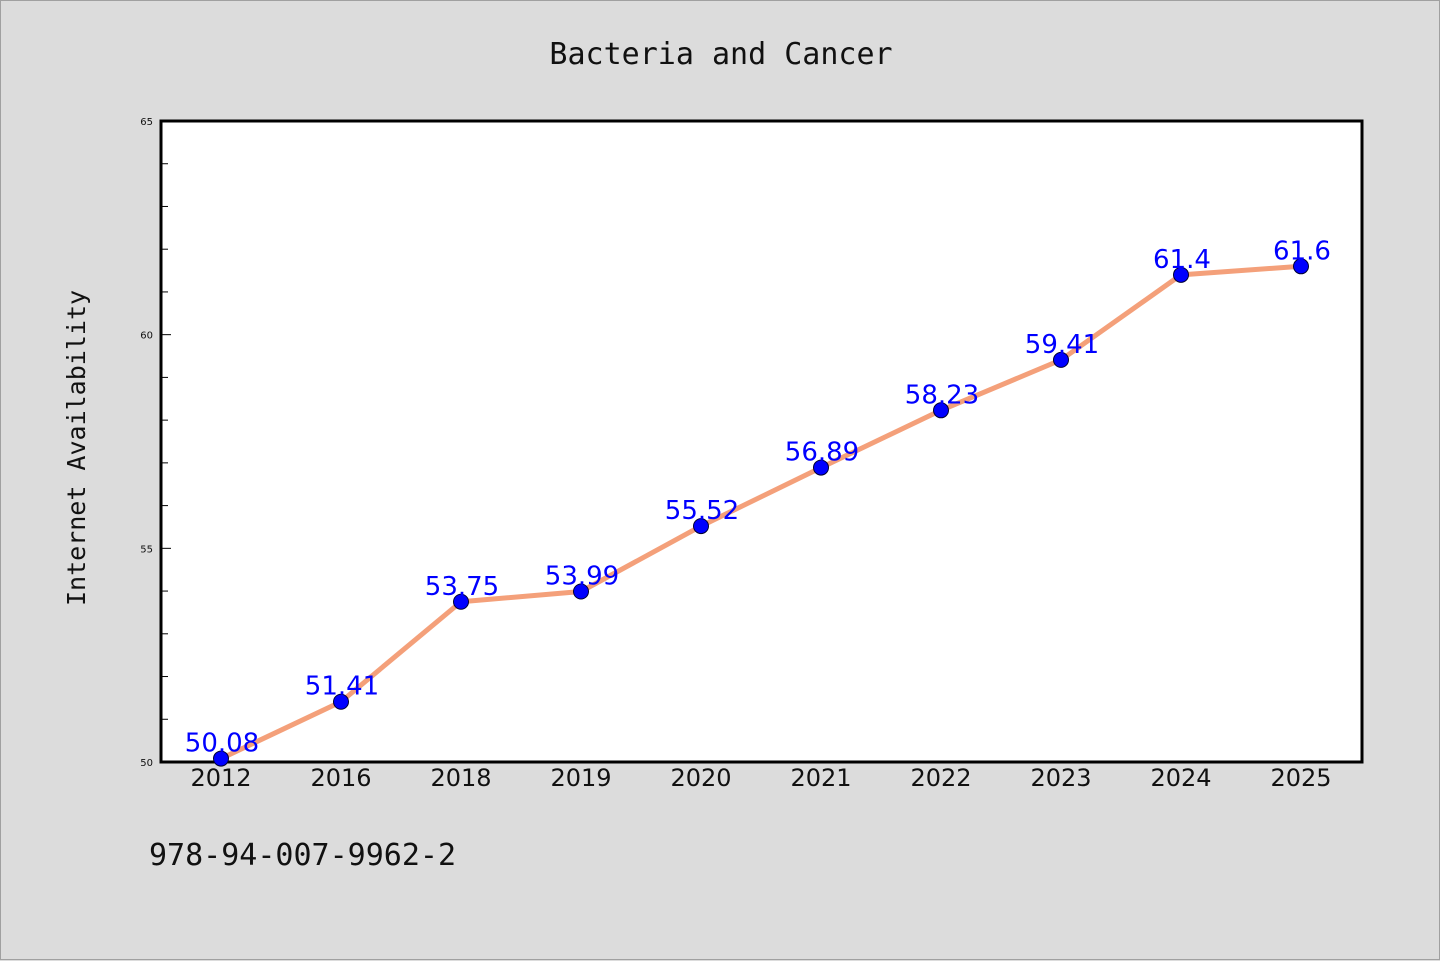 The width and height of the screenshot is (1440, 961). Describe the element at coordinates (155, 443) in the screenshot. I see `y-axis-ticks: 50 55 60 65` at that location.